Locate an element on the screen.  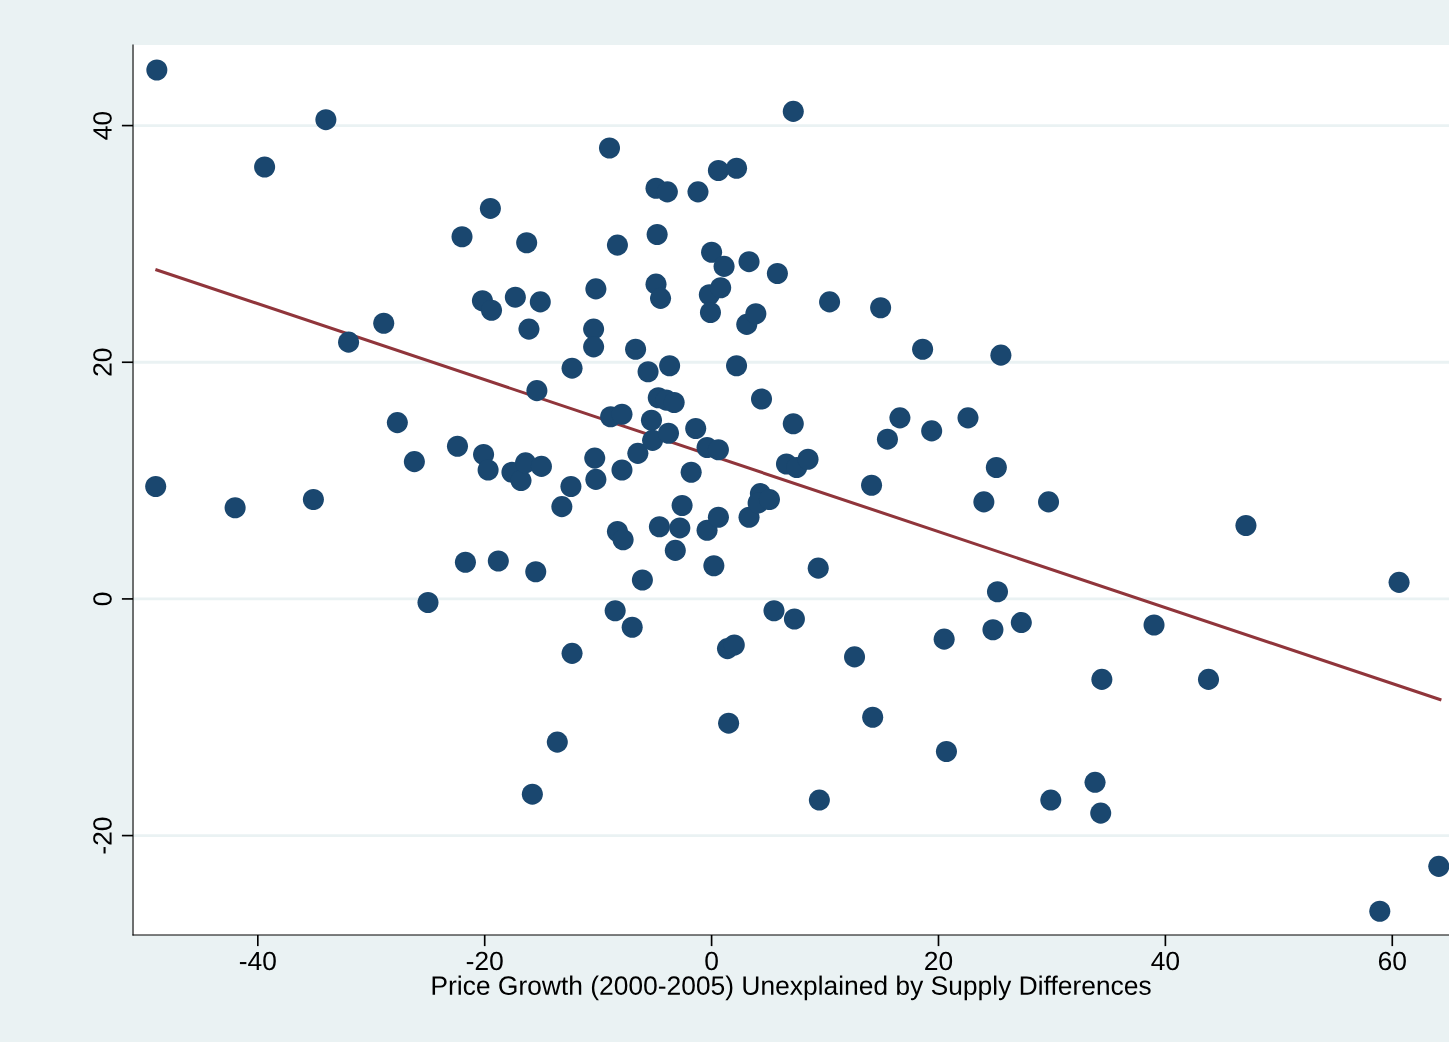
x-tick-label: -40 is located at coordinates (257, 961).